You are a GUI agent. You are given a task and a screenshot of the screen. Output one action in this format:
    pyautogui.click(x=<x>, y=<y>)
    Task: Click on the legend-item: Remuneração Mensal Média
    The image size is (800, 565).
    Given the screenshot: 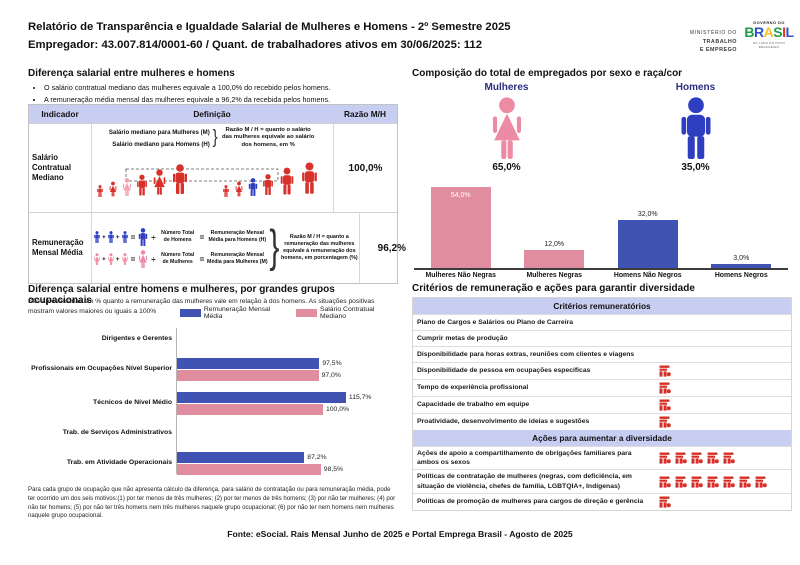 What is the action you would take?
    pyautogui.click(x=233, y=313)
    